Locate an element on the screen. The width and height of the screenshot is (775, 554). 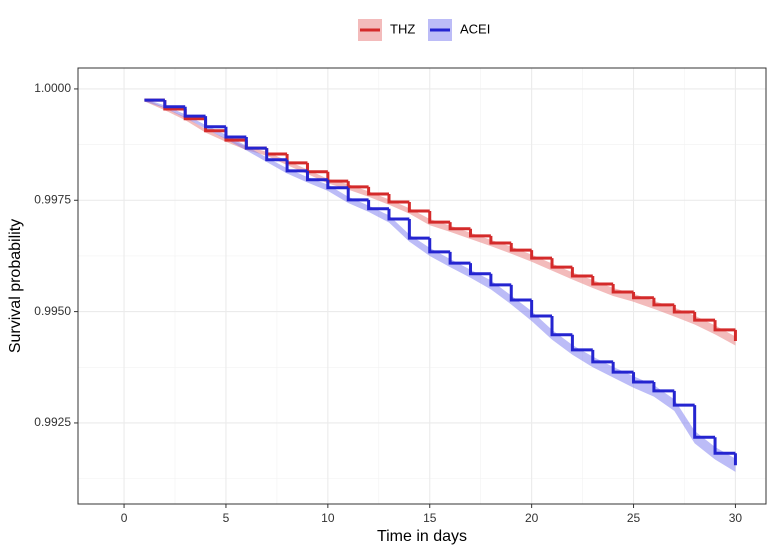
x-tick-label: 15 is located at coordinates (430, 518).